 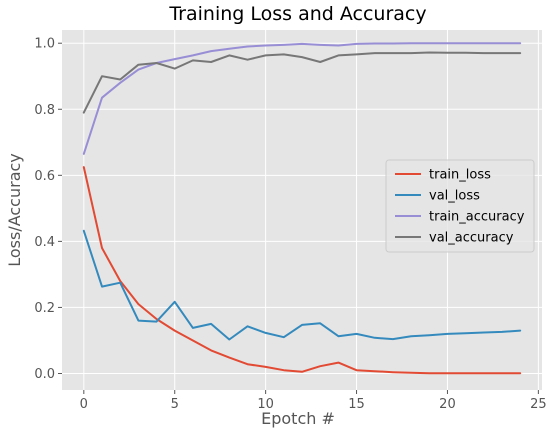 I want to click on y-tick-label: 0.2, so click(x=44, y=308).